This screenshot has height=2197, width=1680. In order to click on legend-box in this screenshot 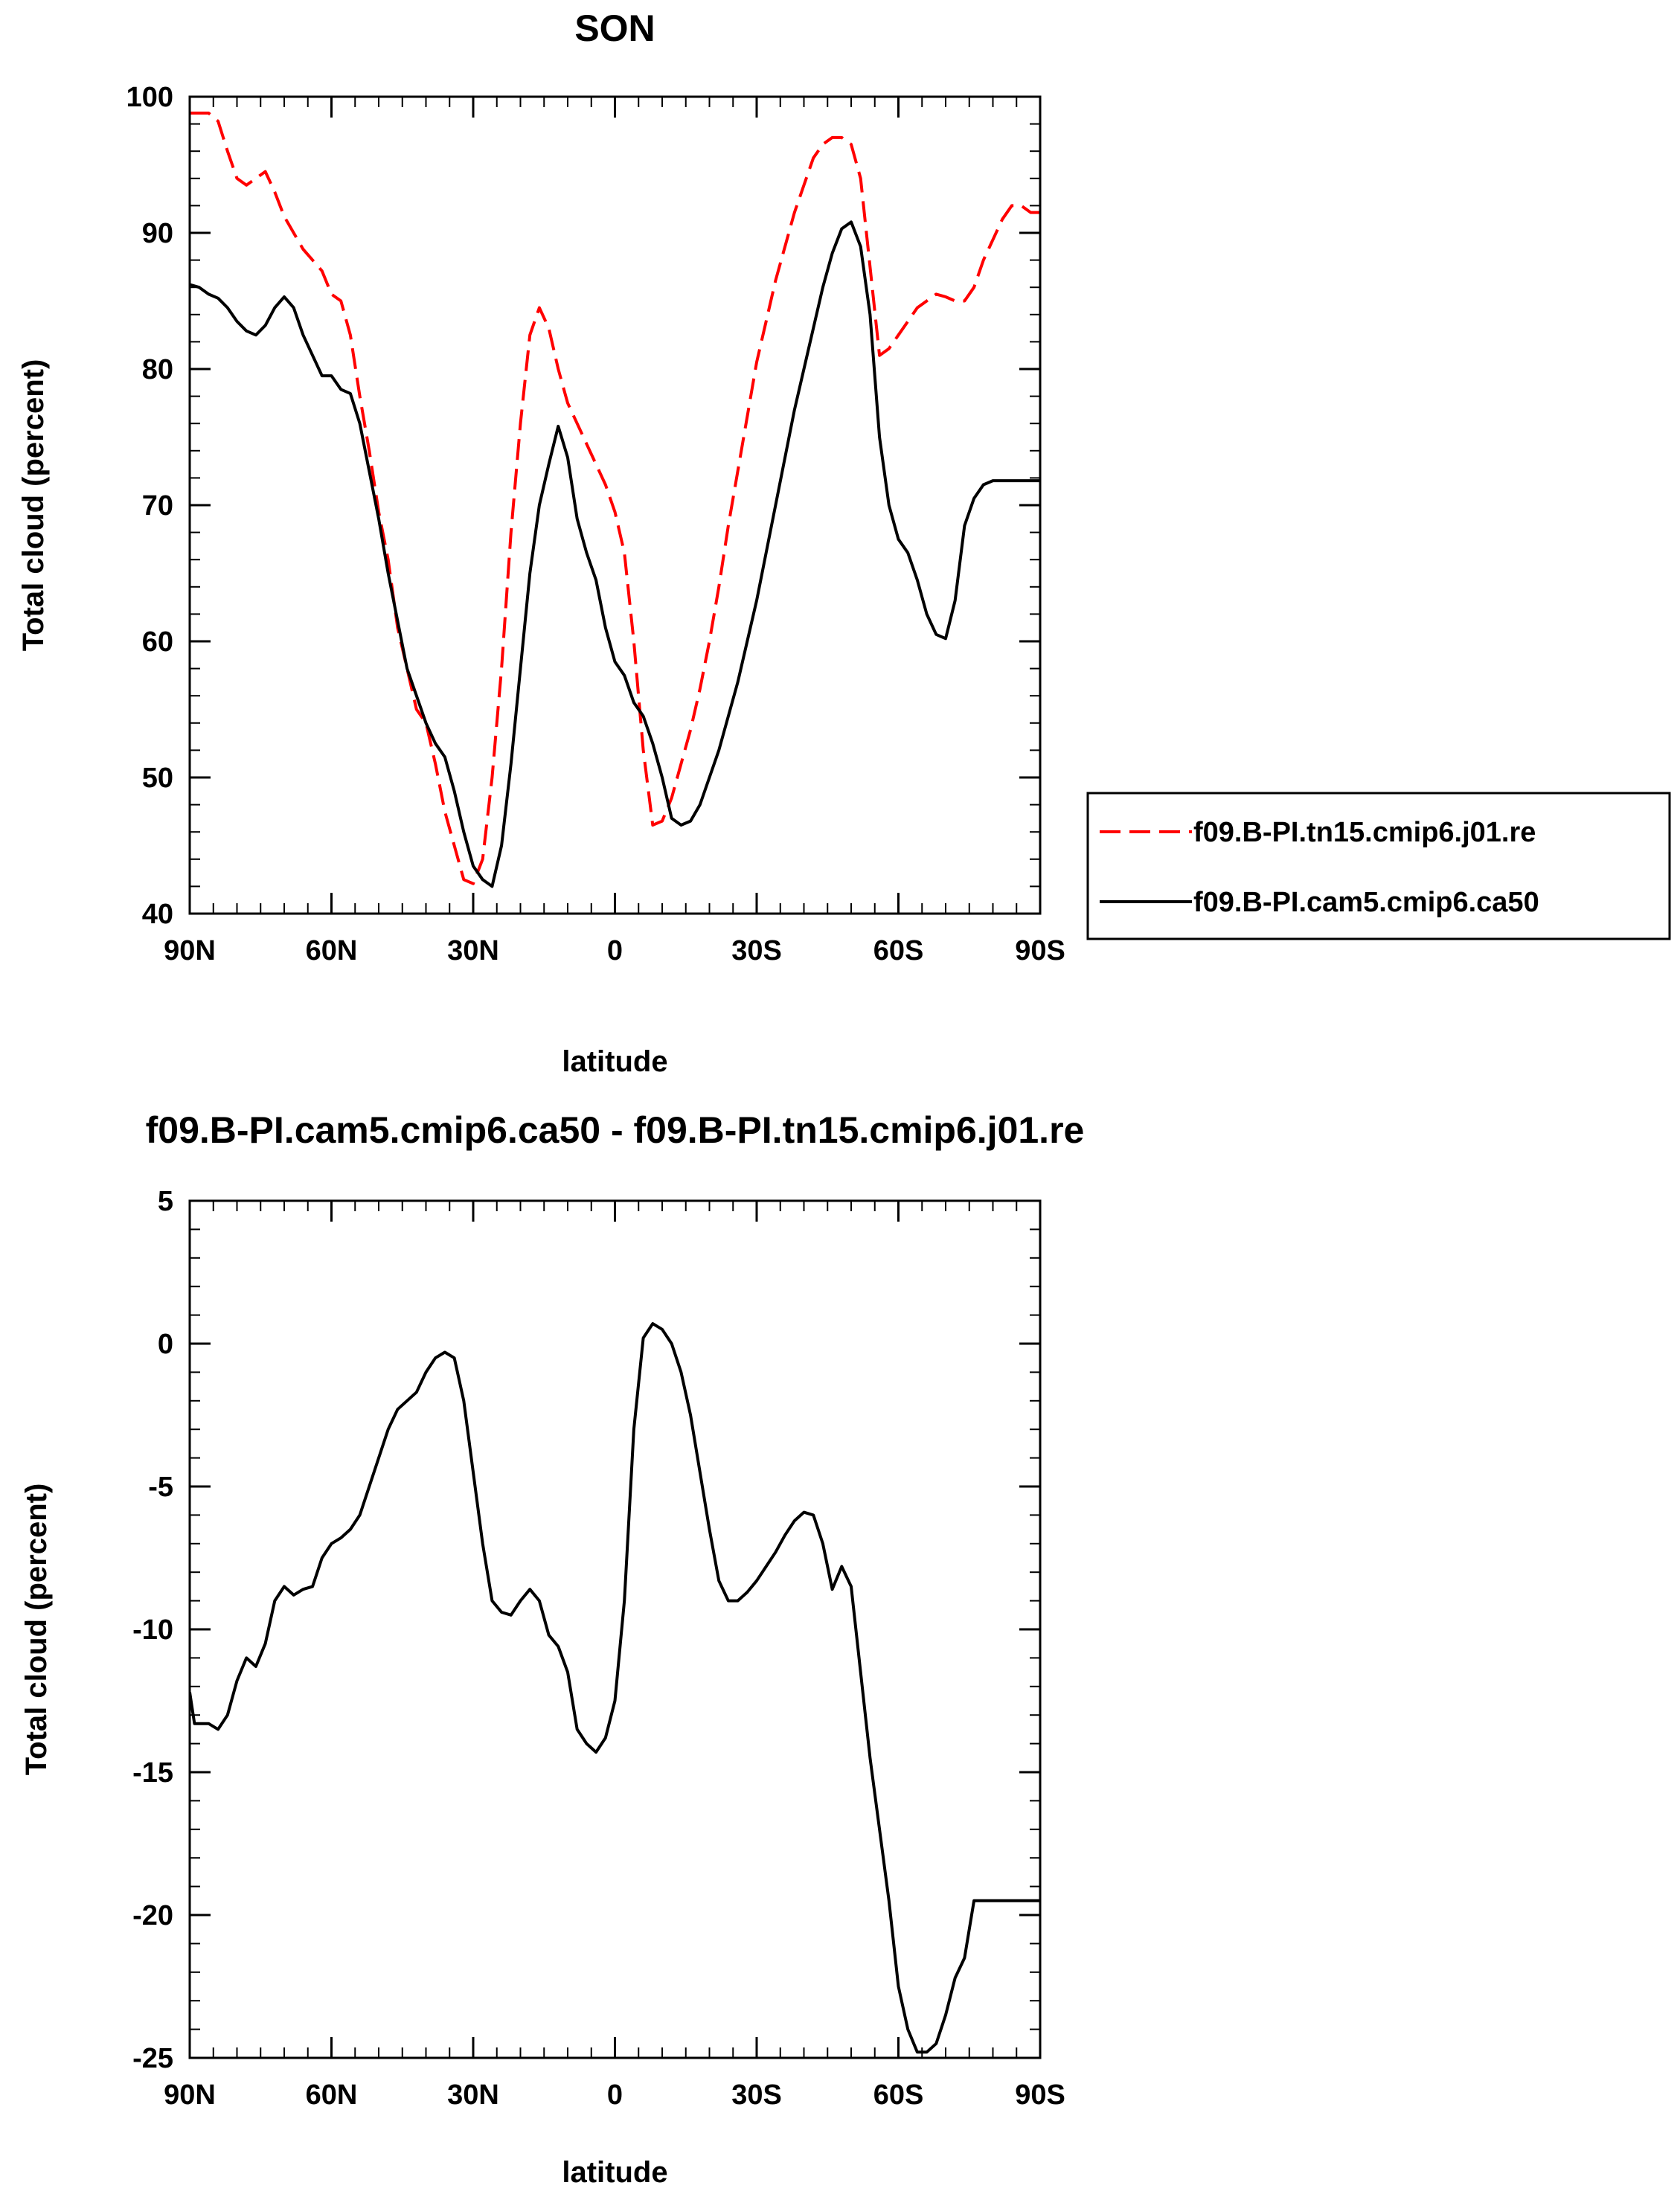, I will do `click(1379, 866)`.